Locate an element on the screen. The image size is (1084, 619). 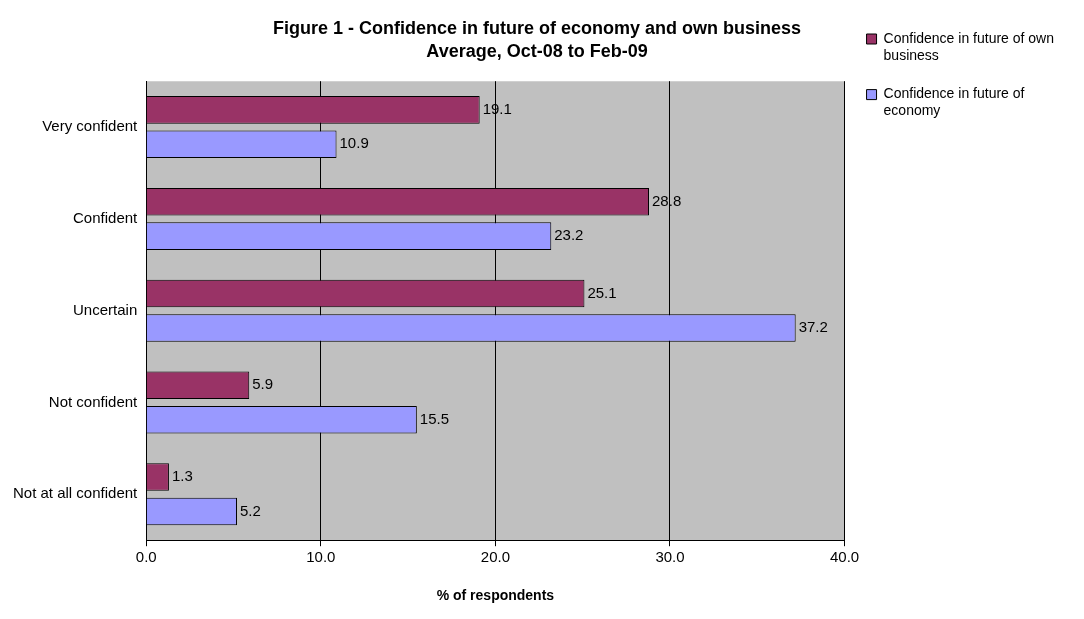
x-tick-label: 30.0 is located at coordinates (670, 557).